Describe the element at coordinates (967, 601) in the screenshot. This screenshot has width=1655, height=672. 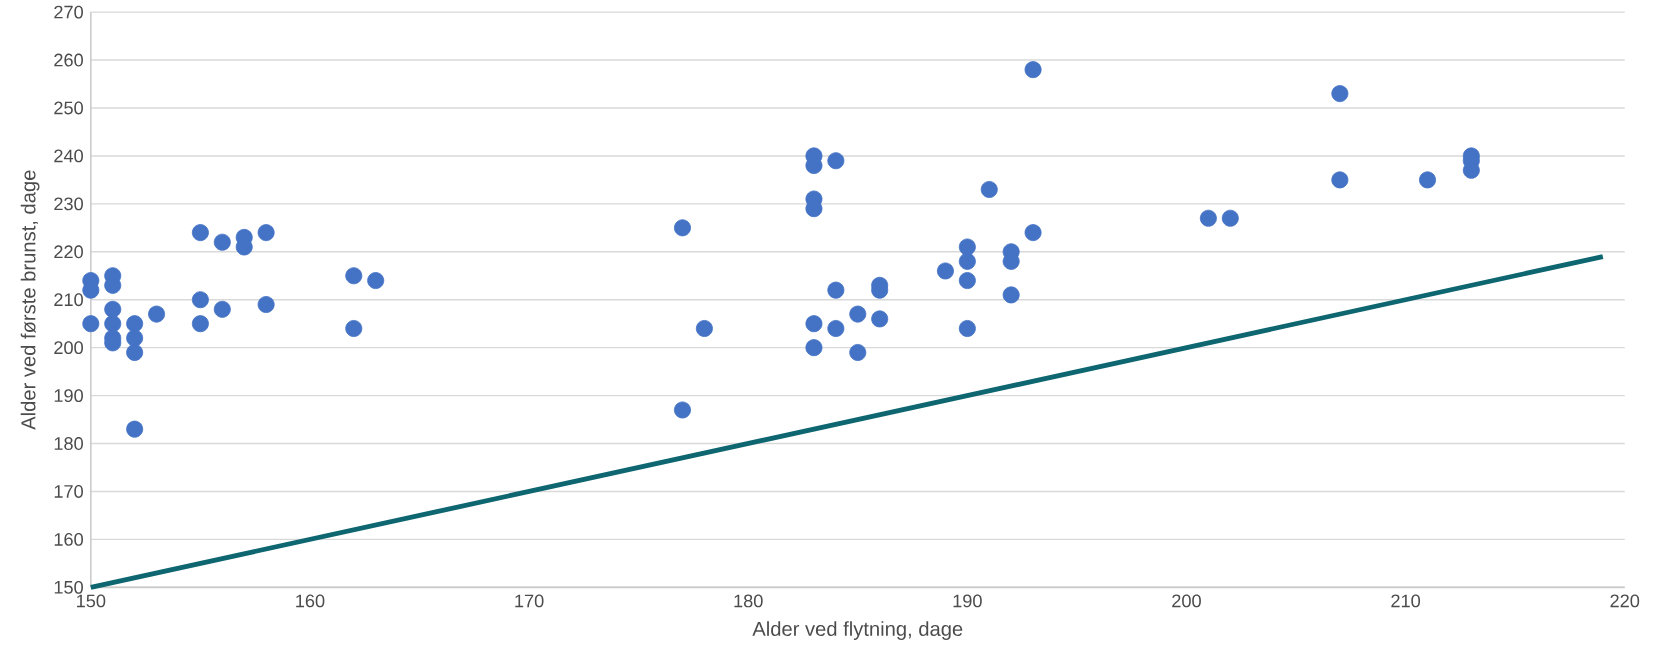
I see `x-tick-label: 190` at that location.